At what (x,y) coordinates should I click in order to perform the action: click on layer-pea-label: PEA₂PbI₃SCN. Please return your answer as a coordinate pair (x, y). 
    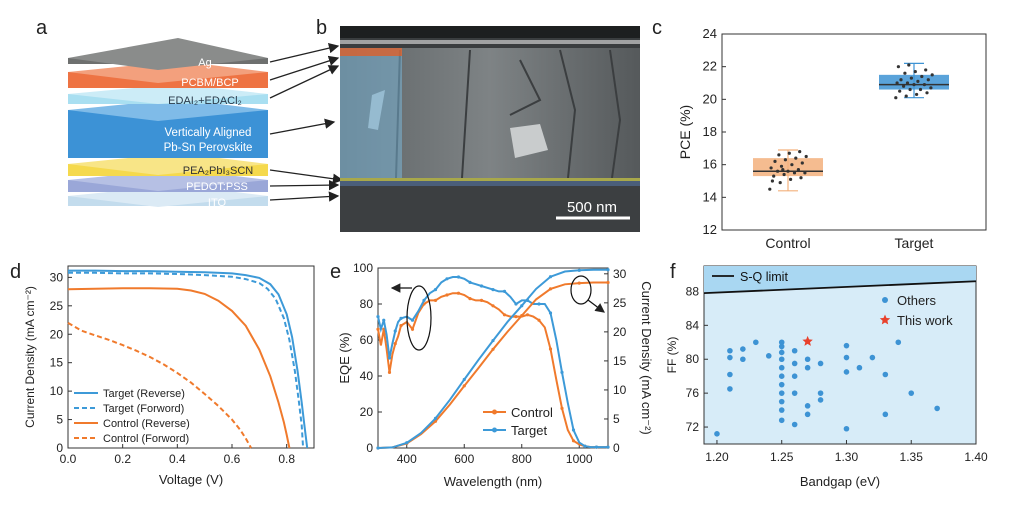
    Looking at the image, I should click on (218, 171).